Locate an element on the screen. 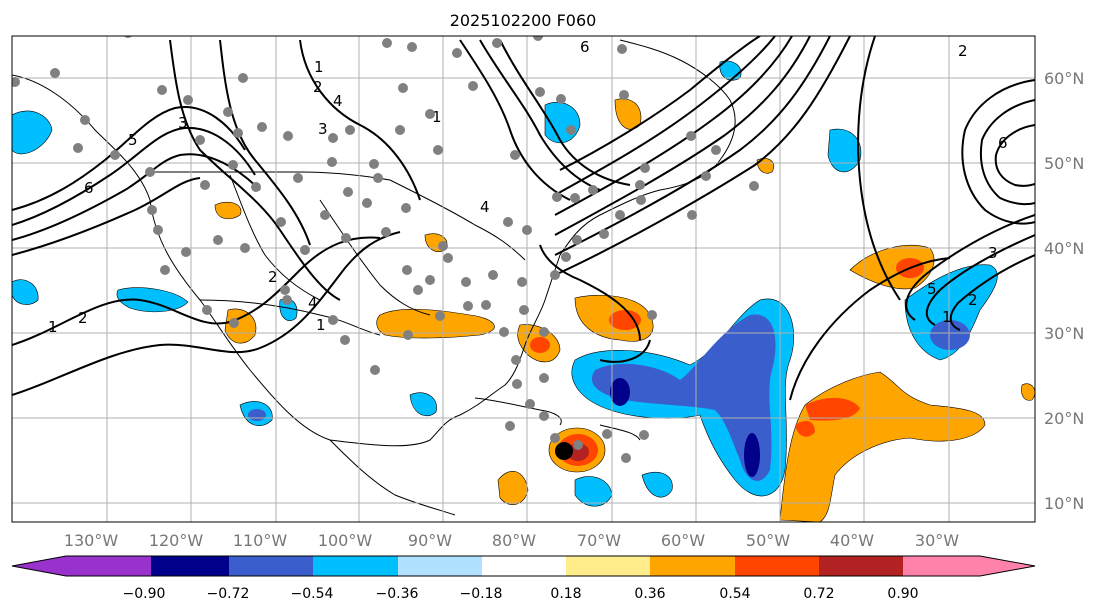 The height and width of the screenshot is (615, 1105). lat-tick-label: 10°N is located at coordinates (1064, 503).